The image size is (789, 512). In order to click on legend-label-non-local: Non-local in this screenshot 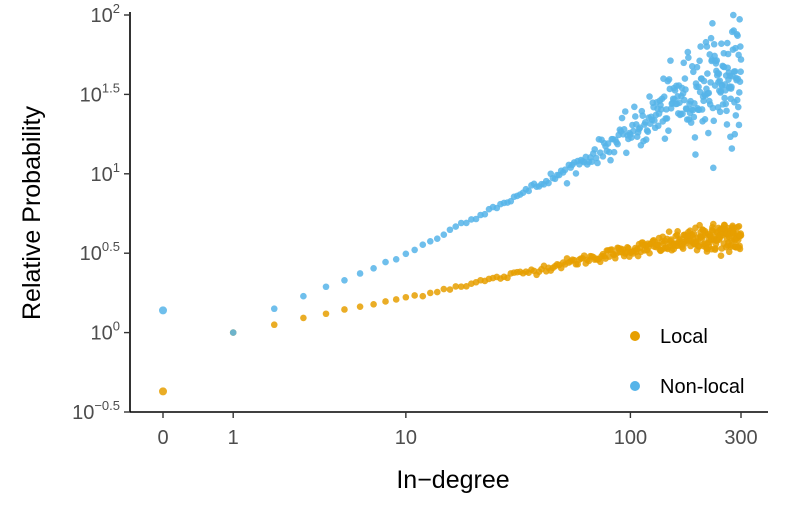, I will do `click(702, 387)`.